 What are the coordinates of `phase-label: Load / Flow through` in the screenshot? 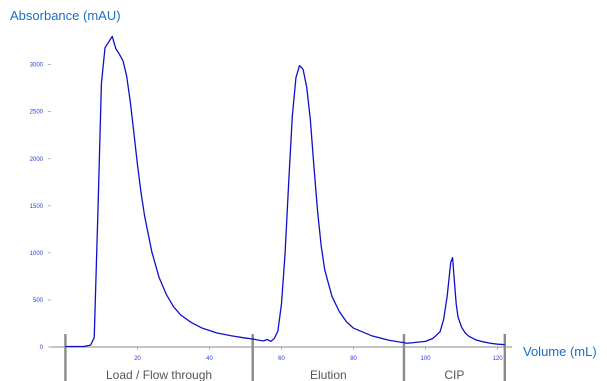 It's located at (159, 374).